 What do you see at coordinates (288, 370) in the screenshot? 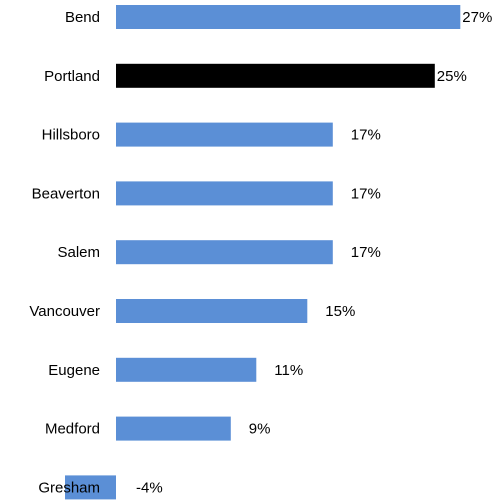
I see `value-label-eugene: 11%` at bounding box center [288, 370].